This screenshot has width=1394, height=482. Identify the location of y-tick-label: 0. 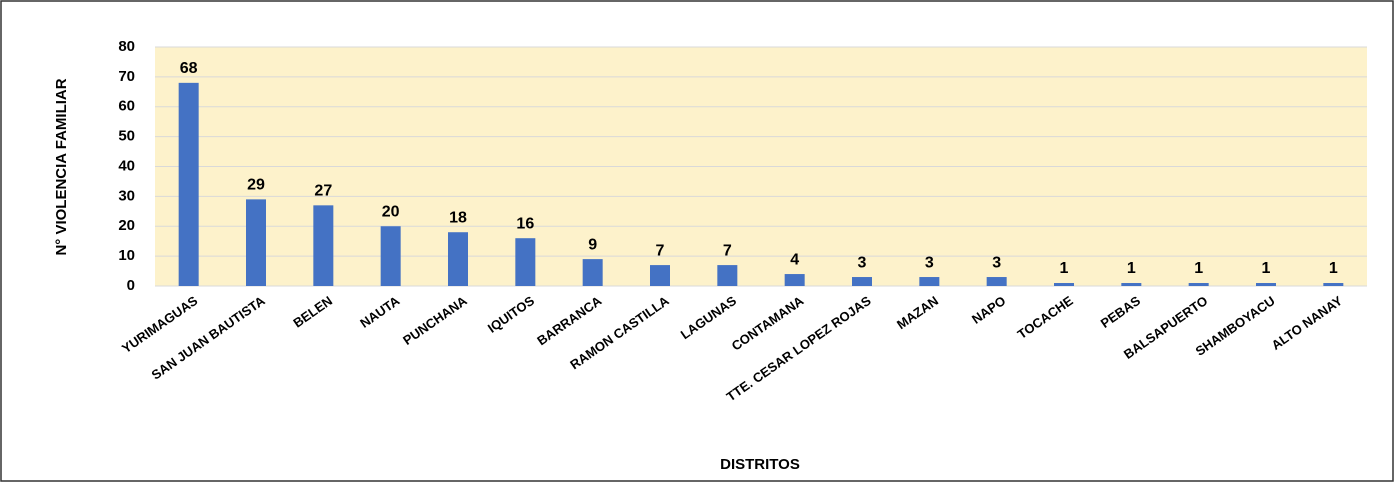
(131, 285).